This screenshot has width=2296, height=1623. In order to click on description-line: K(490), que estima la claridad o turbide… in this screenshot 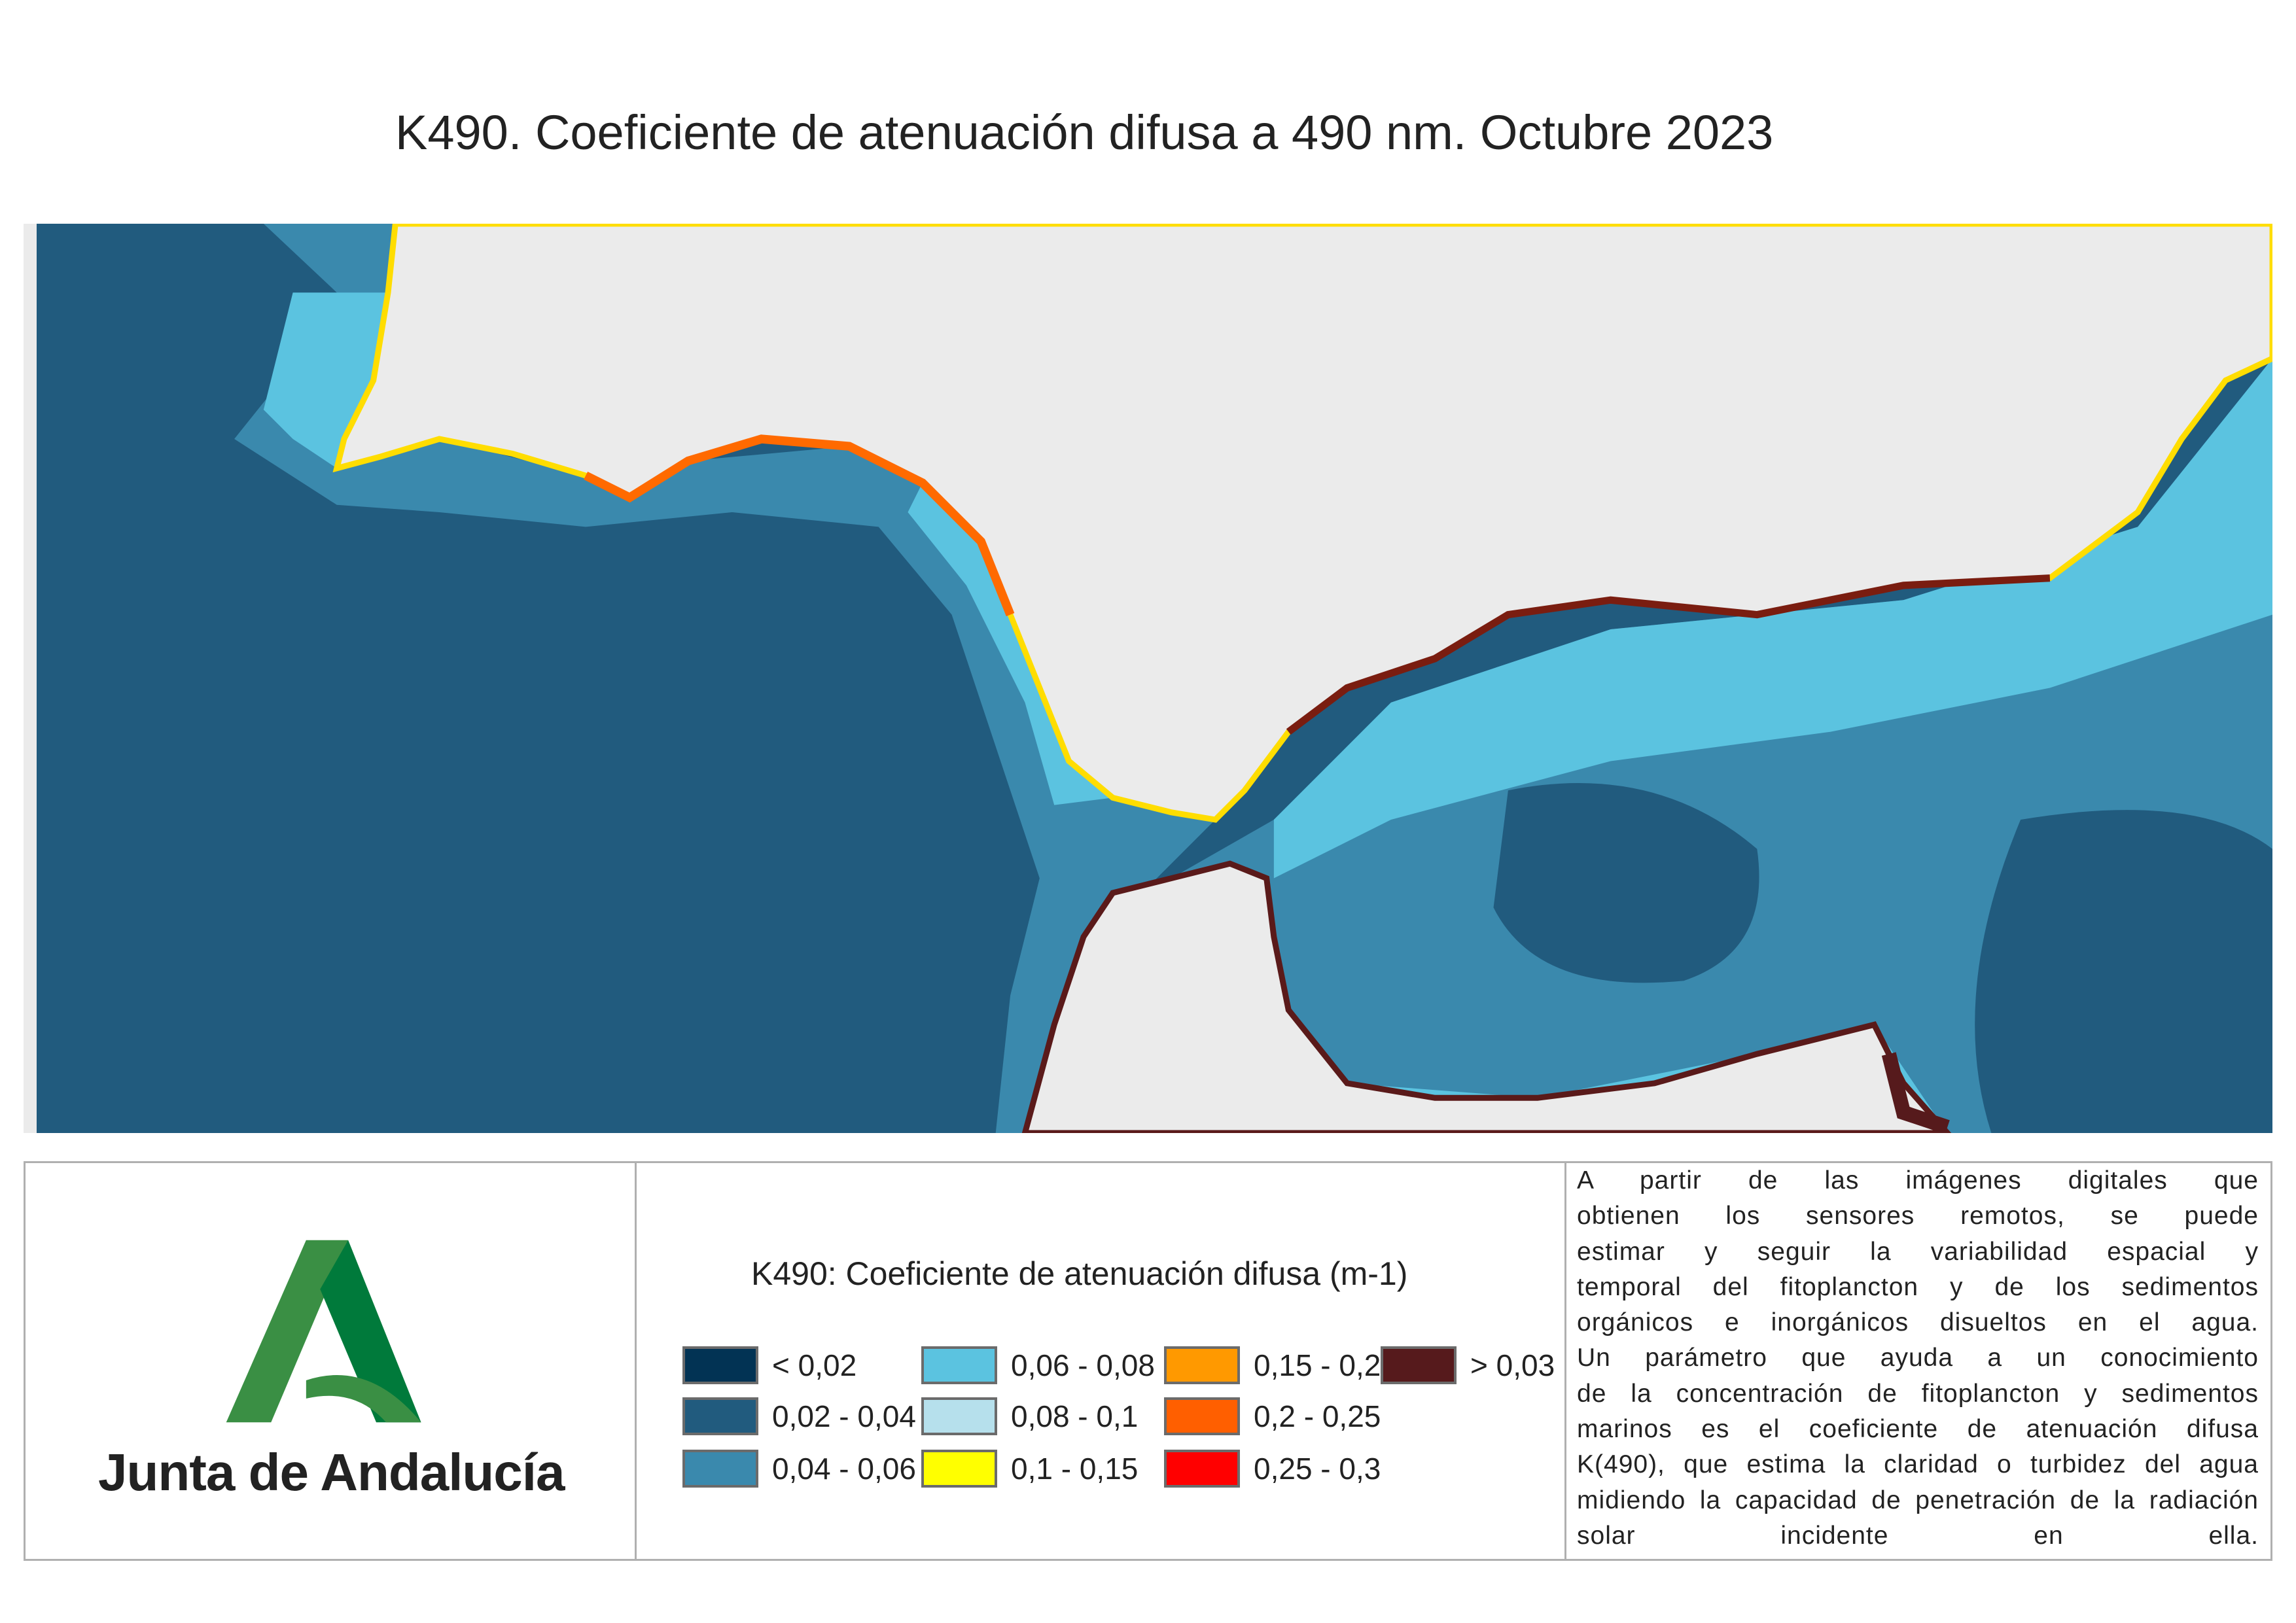, I will do `click(1918, 1465)`.